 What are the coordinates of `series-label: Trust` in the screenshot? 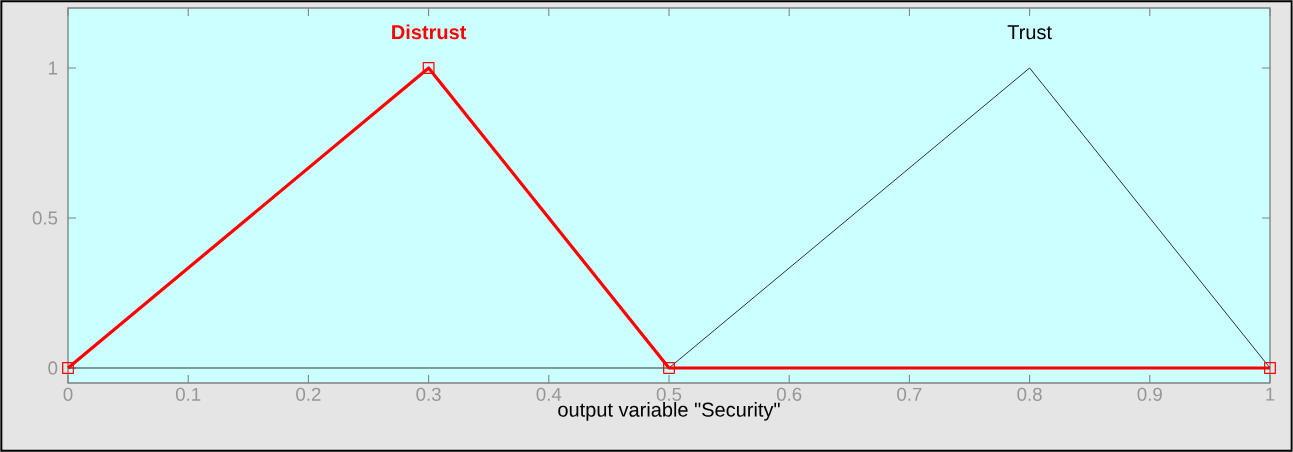 It's located at (1029, 32).